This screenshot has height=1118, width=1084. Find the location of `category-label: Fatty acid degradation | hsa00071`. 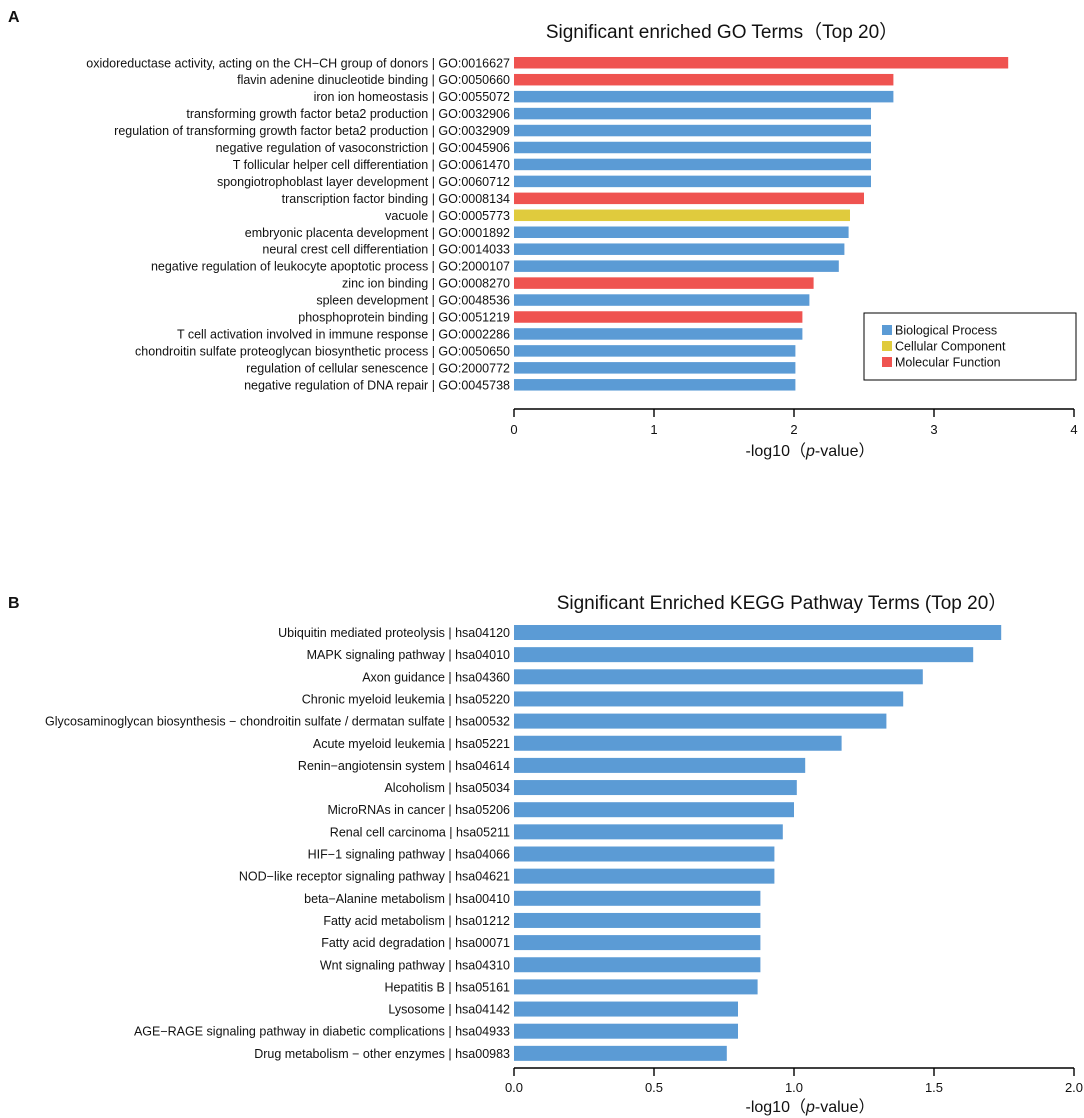

category-label: Fatty acid degradation | hsa00071 is located at coordinates (415, 943).